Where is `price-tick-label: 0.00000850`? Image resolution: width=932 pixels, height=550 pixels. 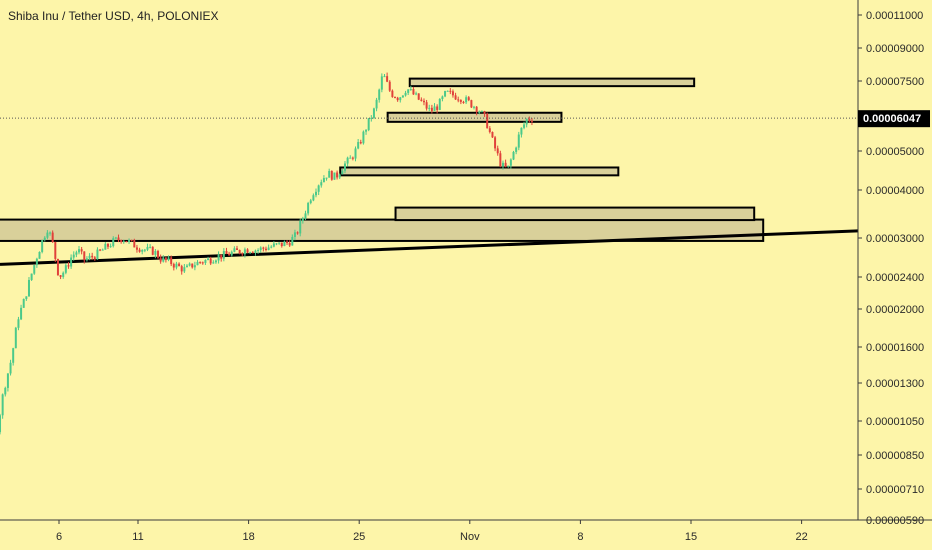 price-tick-label: 0.00000850 is located at coordinates (895, 456).